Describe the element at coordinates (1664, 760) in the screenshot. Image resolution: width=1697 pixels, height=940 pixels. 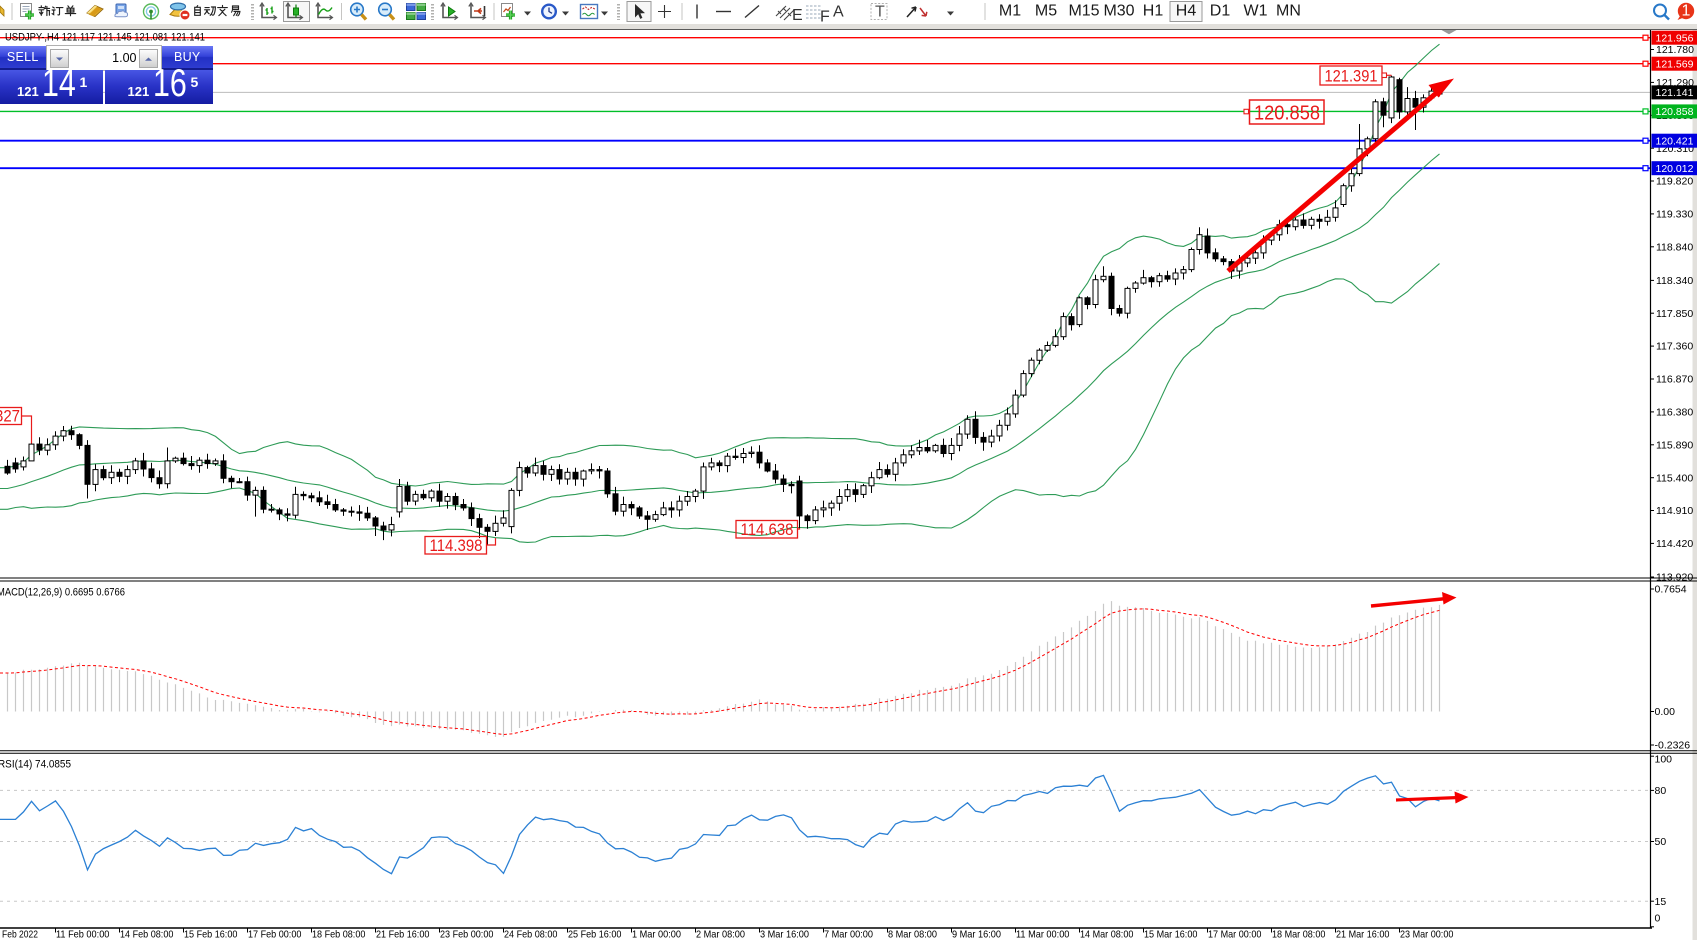
I see `svg-text: 100` at that location.